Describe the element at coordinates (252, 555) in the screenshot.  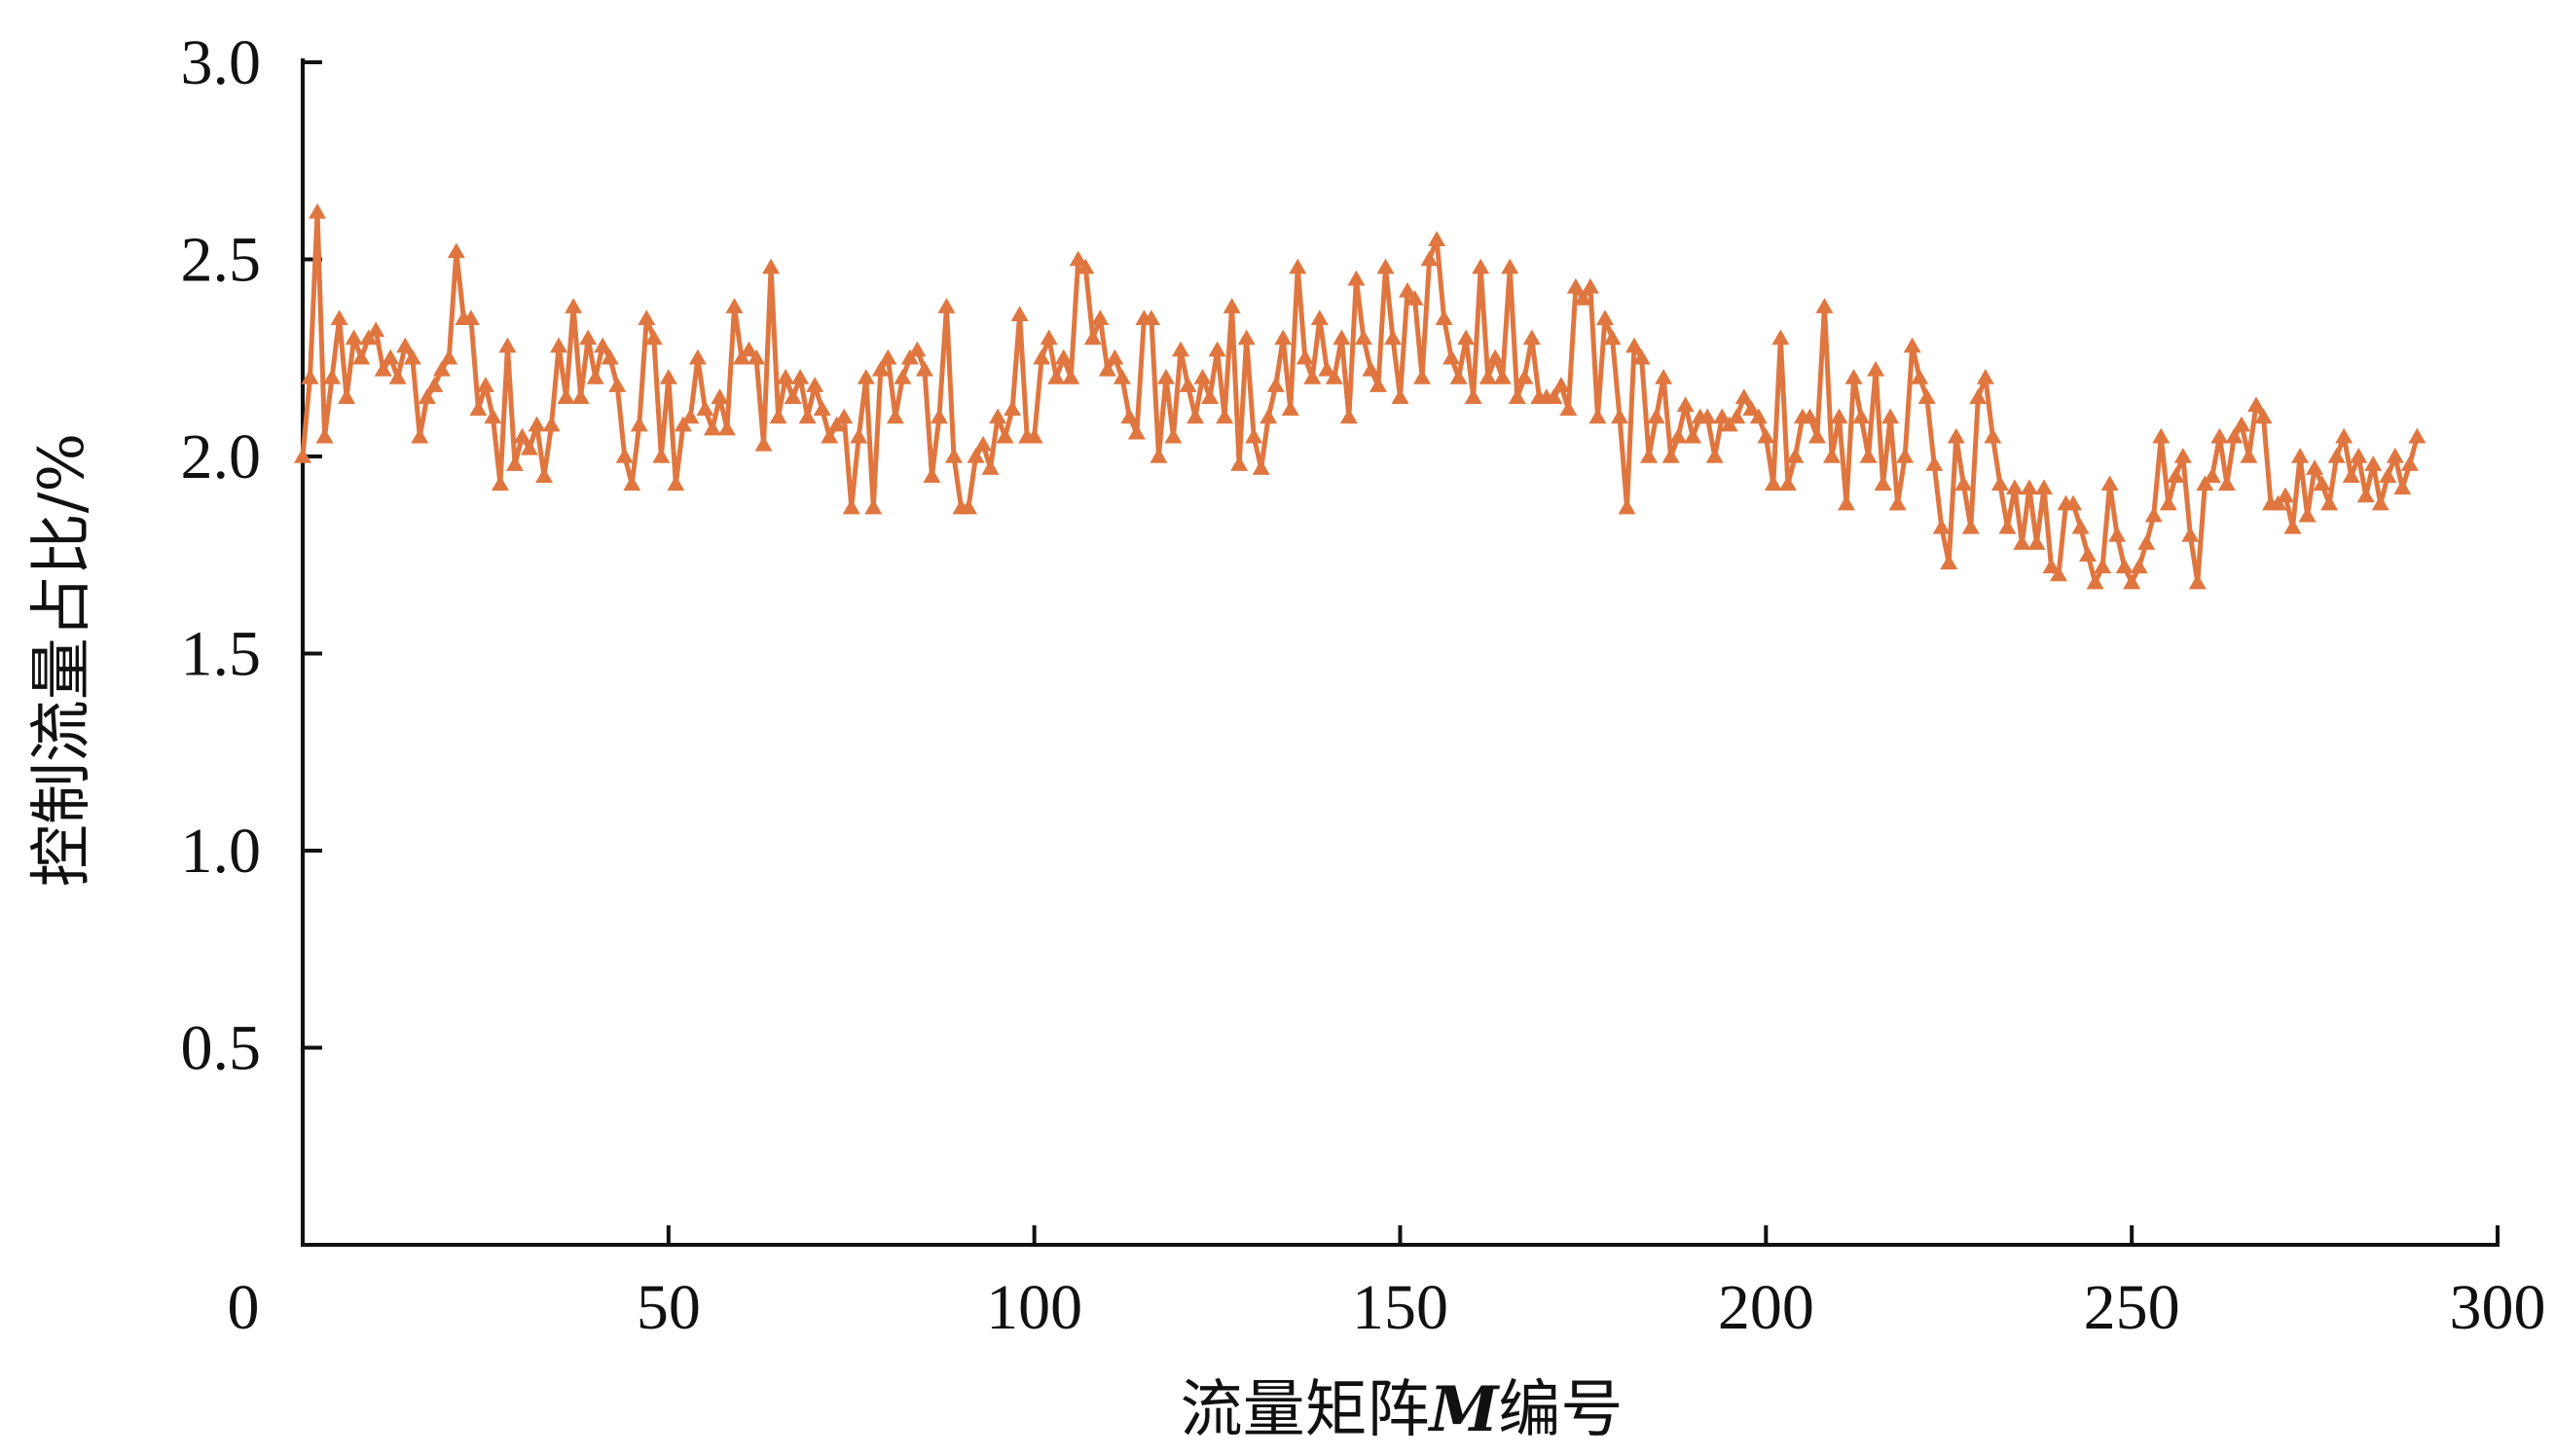
I see `y-ticks: 0.5 1.0 1.5 2.0 2.5 3.0` at that location.